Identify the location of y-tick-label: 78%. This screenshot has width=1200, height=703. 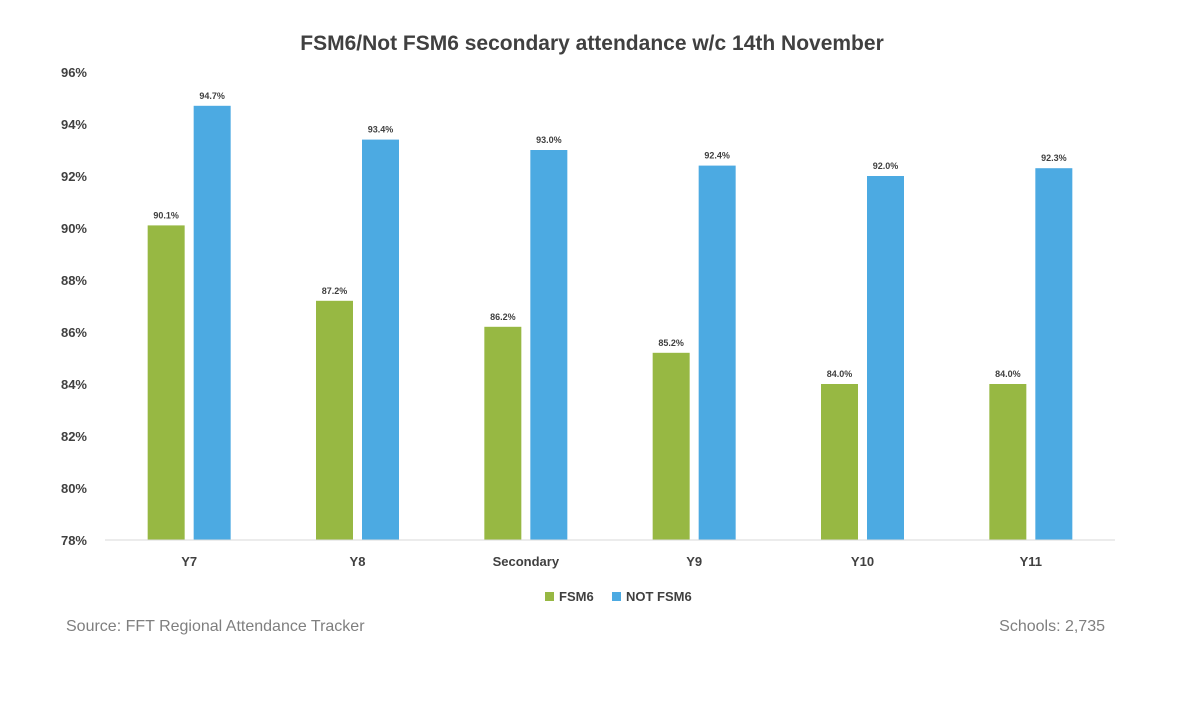
(74, 540).